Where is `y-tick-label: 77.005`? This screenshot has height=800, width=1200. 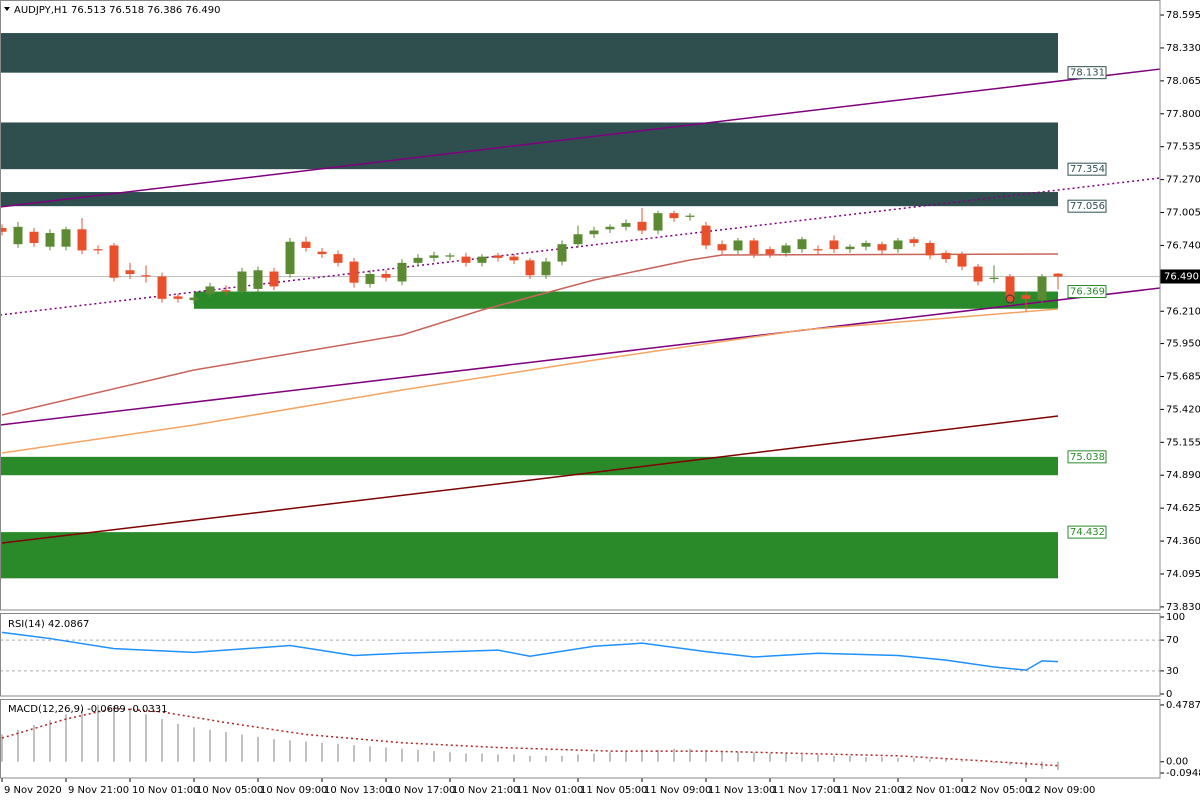 y-tick-label: 77.005 is located at coordinates (1183, 213).